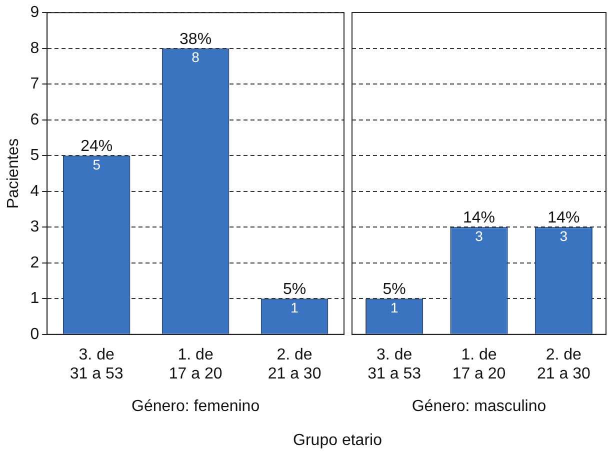  What do you see at coordinates (337, 441) in the screenshot?
I see `text: Grupo etario` at bounding box center [337, 441].